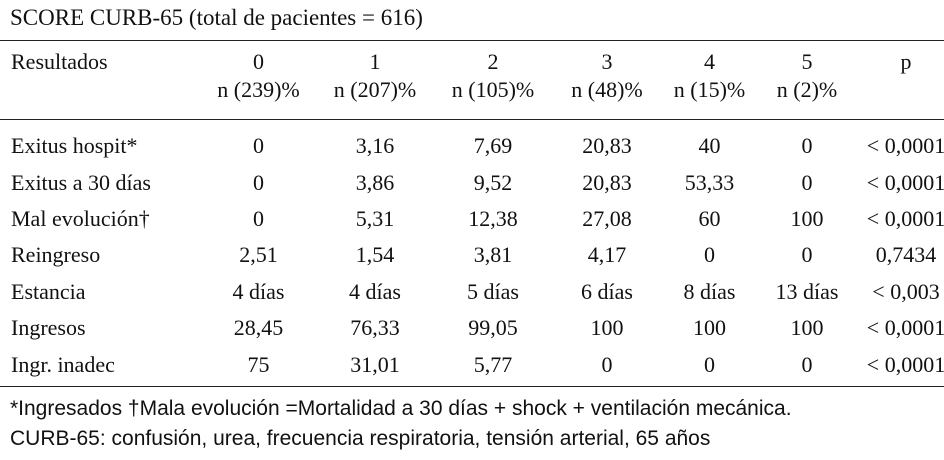 The width and height of the screenshot is (944, 460). What do you see at coordinates (48, 291) in the screenshot?
I see `row-label: Estancia` at bounding box center [48, 291].